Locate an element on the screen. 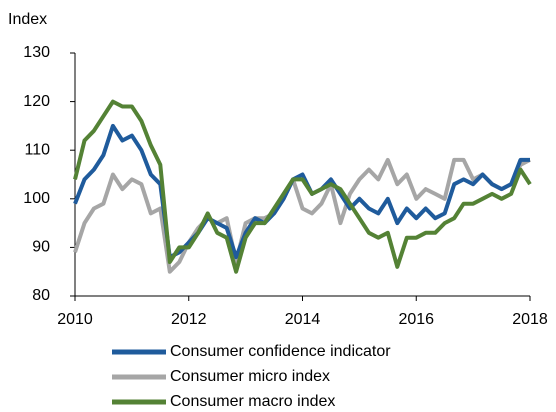 The image size is (556, 412). legend-label: Consumer macro index is located at coordinates (252, 401).